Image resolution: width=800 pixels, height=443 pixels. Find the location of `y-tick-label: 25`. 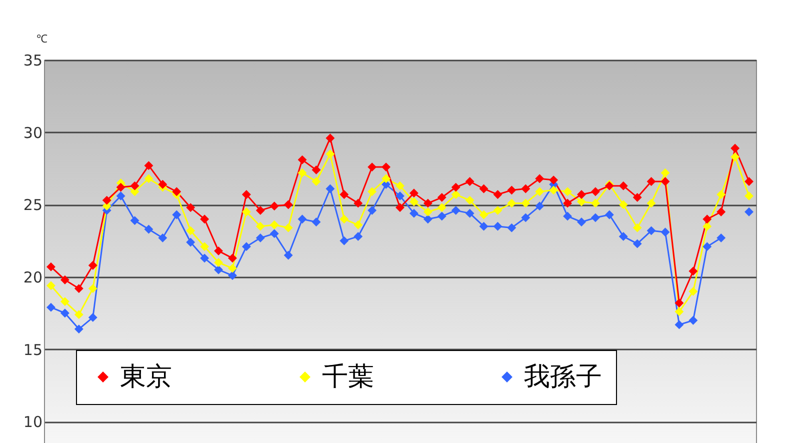

y-tick-label: 25 is located at coordinates (32, 205).